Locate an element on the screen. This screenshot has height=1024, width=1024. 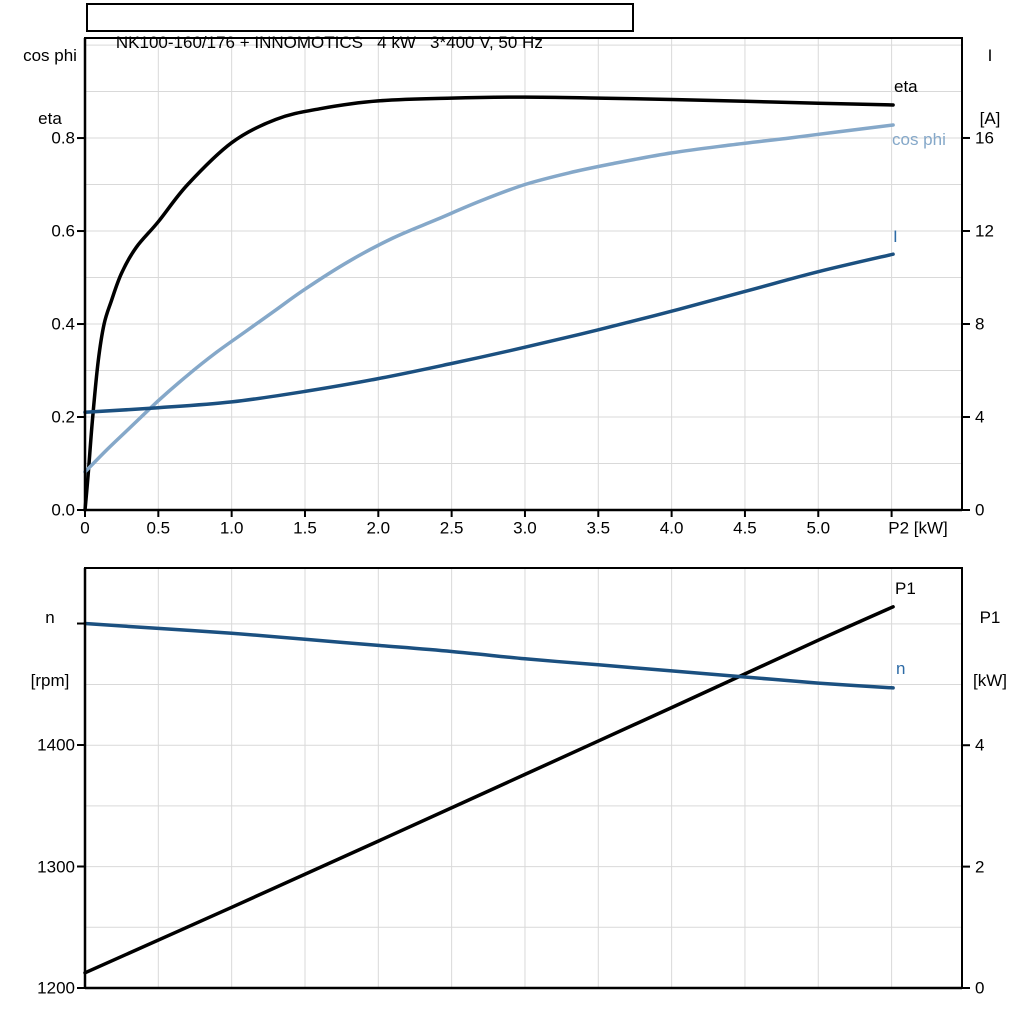
x-tick-label: 2.0 is located at coordinates (378, 528).